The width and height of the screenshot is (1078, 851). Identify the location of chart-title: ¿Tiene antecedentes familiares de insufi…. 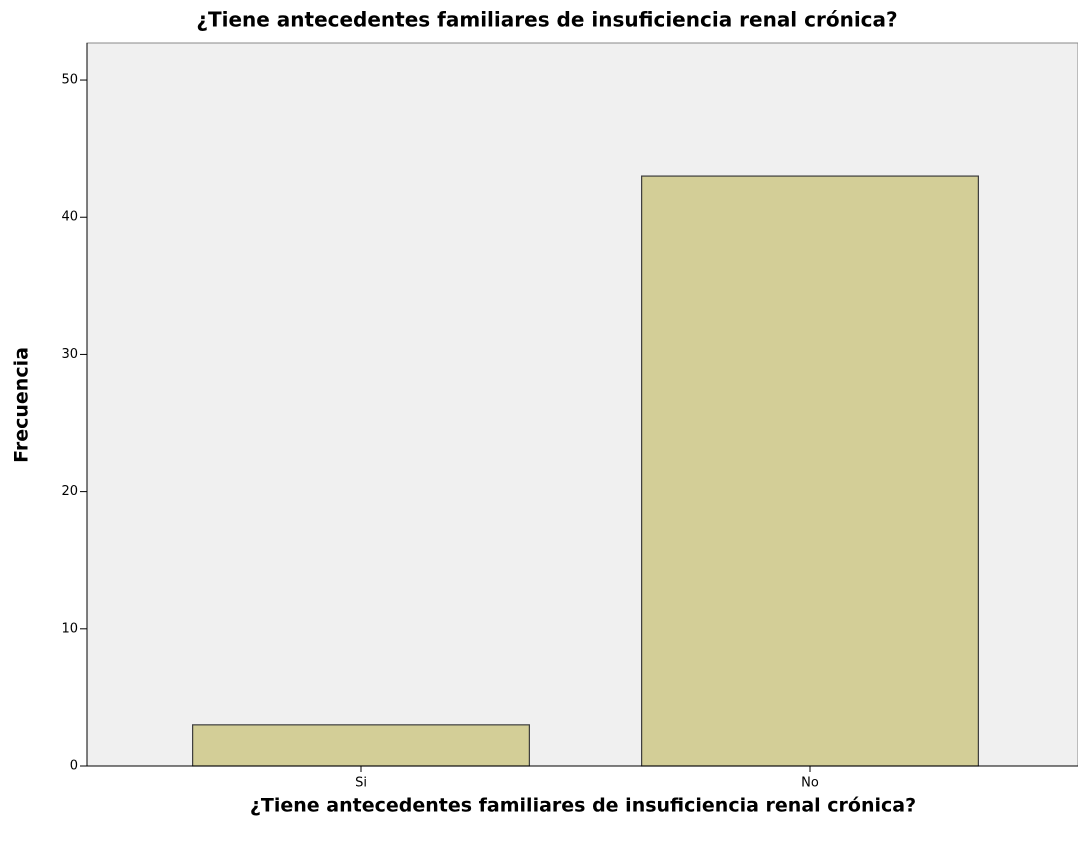
(546, 20).